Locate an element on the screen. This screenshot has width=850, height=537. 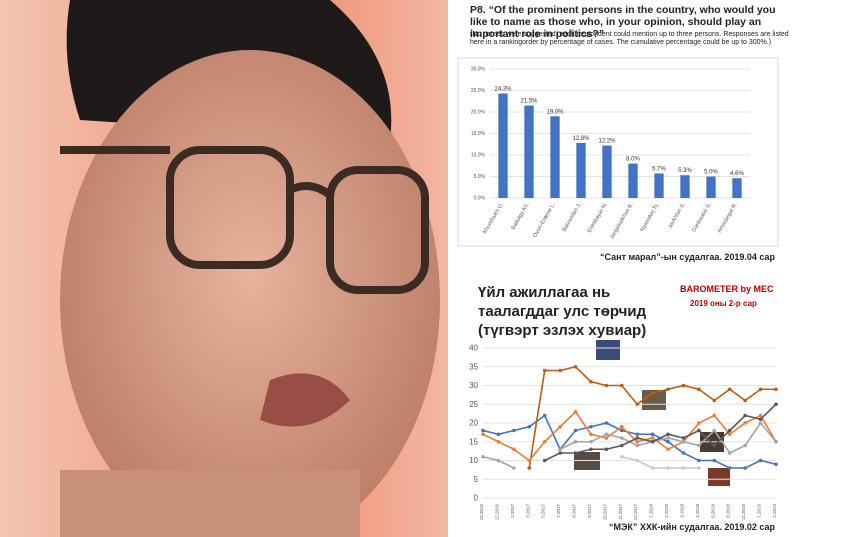
x-tick-label: 2.2018 is located at coordinates (666, 511).